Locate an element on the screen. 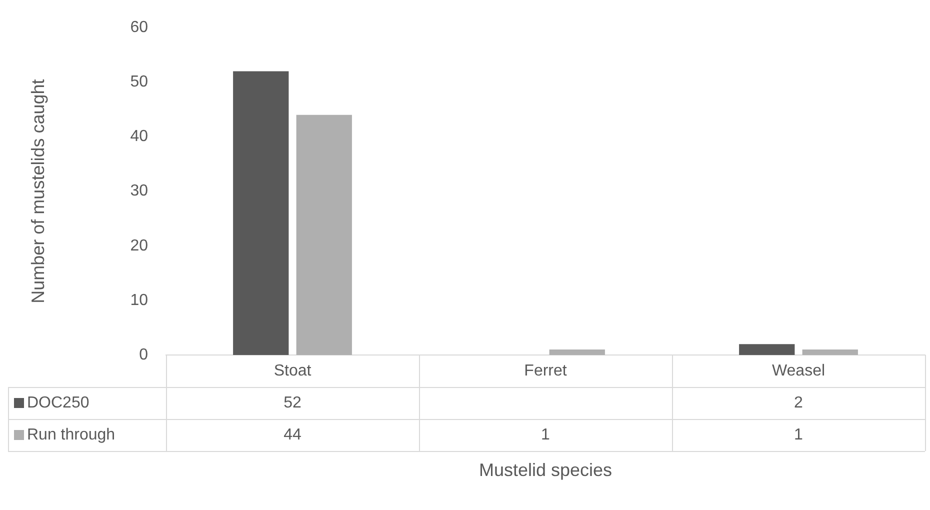  legend-label: DOC250 is located at coordinates (58, 403).